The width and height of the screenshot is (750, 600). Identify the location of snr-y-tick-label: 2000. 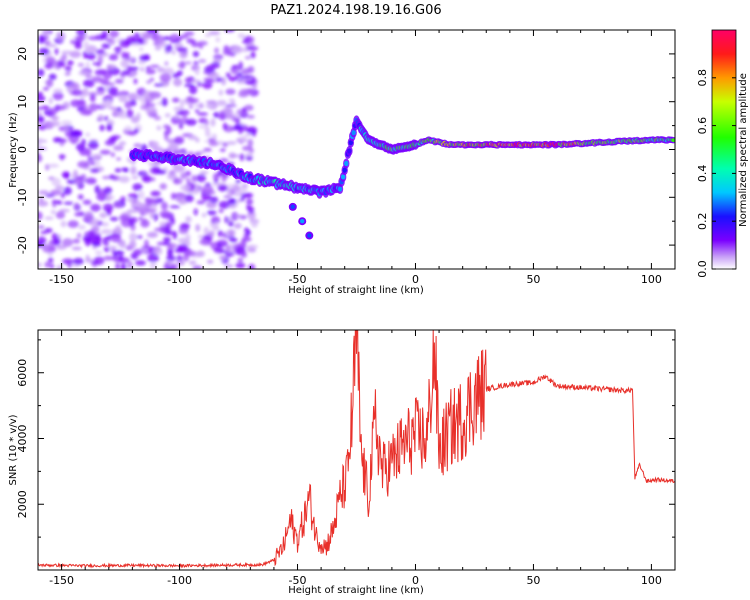
(22, 504).